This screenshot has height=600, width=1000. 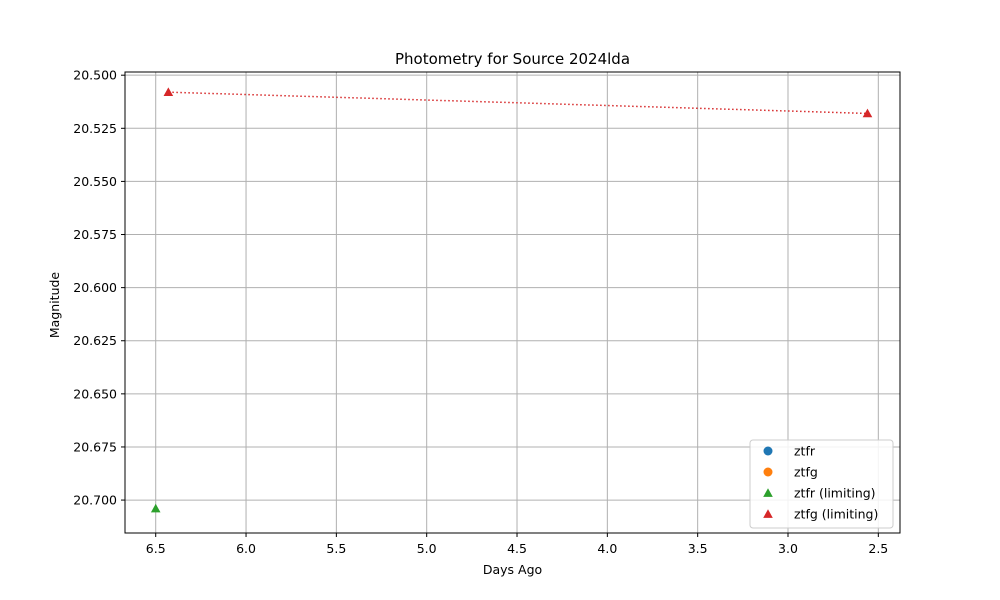 What do you see at coordinates (95, 446) in the screenshot?
I see `y-tick-label: 20.675` at bounding box center [95, 446].